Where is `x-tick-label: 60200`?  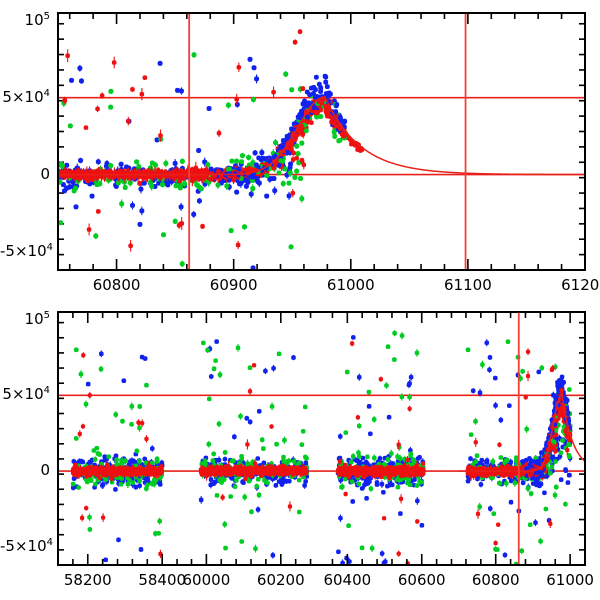 x-tick-label: 60200 is located at coordinates (280, 580).